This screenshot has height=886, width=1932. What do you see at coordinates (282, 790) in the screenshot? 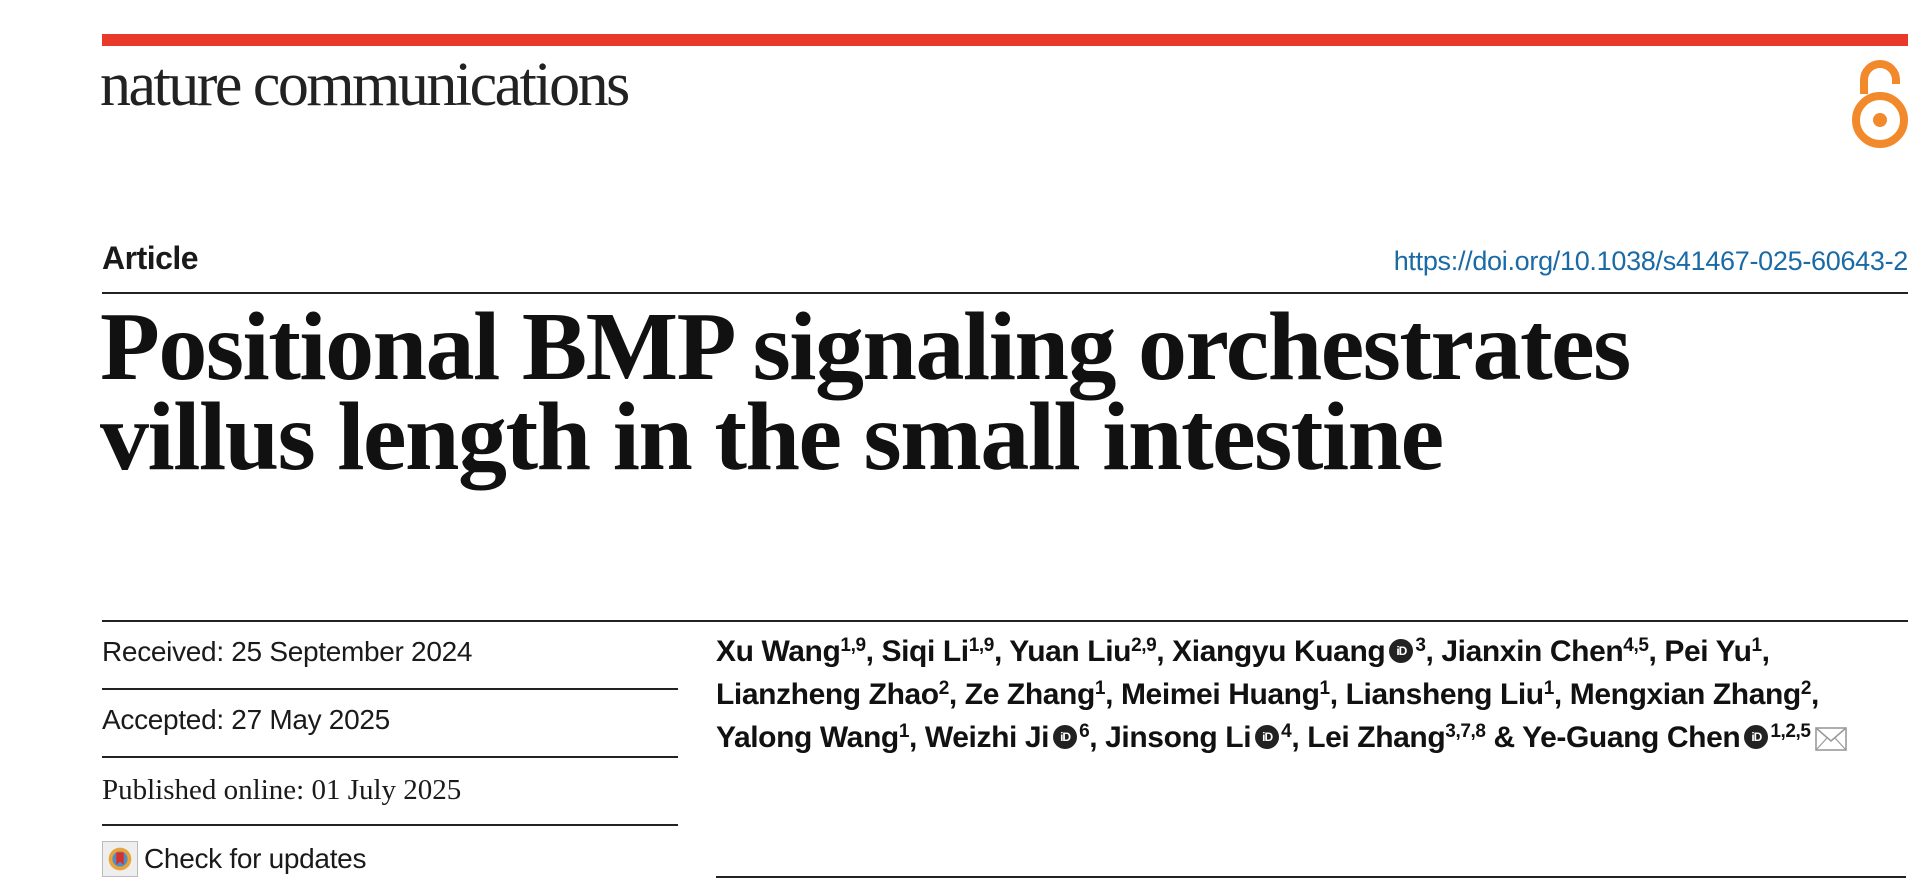
I see `published-date: Published online: 01 July 2025` at bounding box center [282, 790].